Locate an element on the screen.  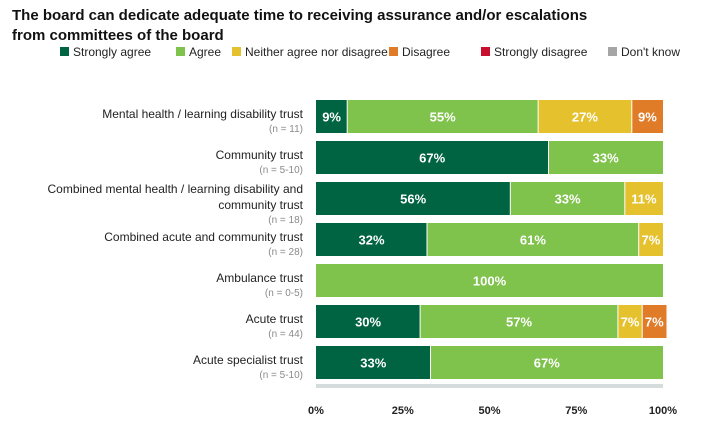
legend-item-strongly-disagree: Strongly disagree is located at coordinates (534, 52).